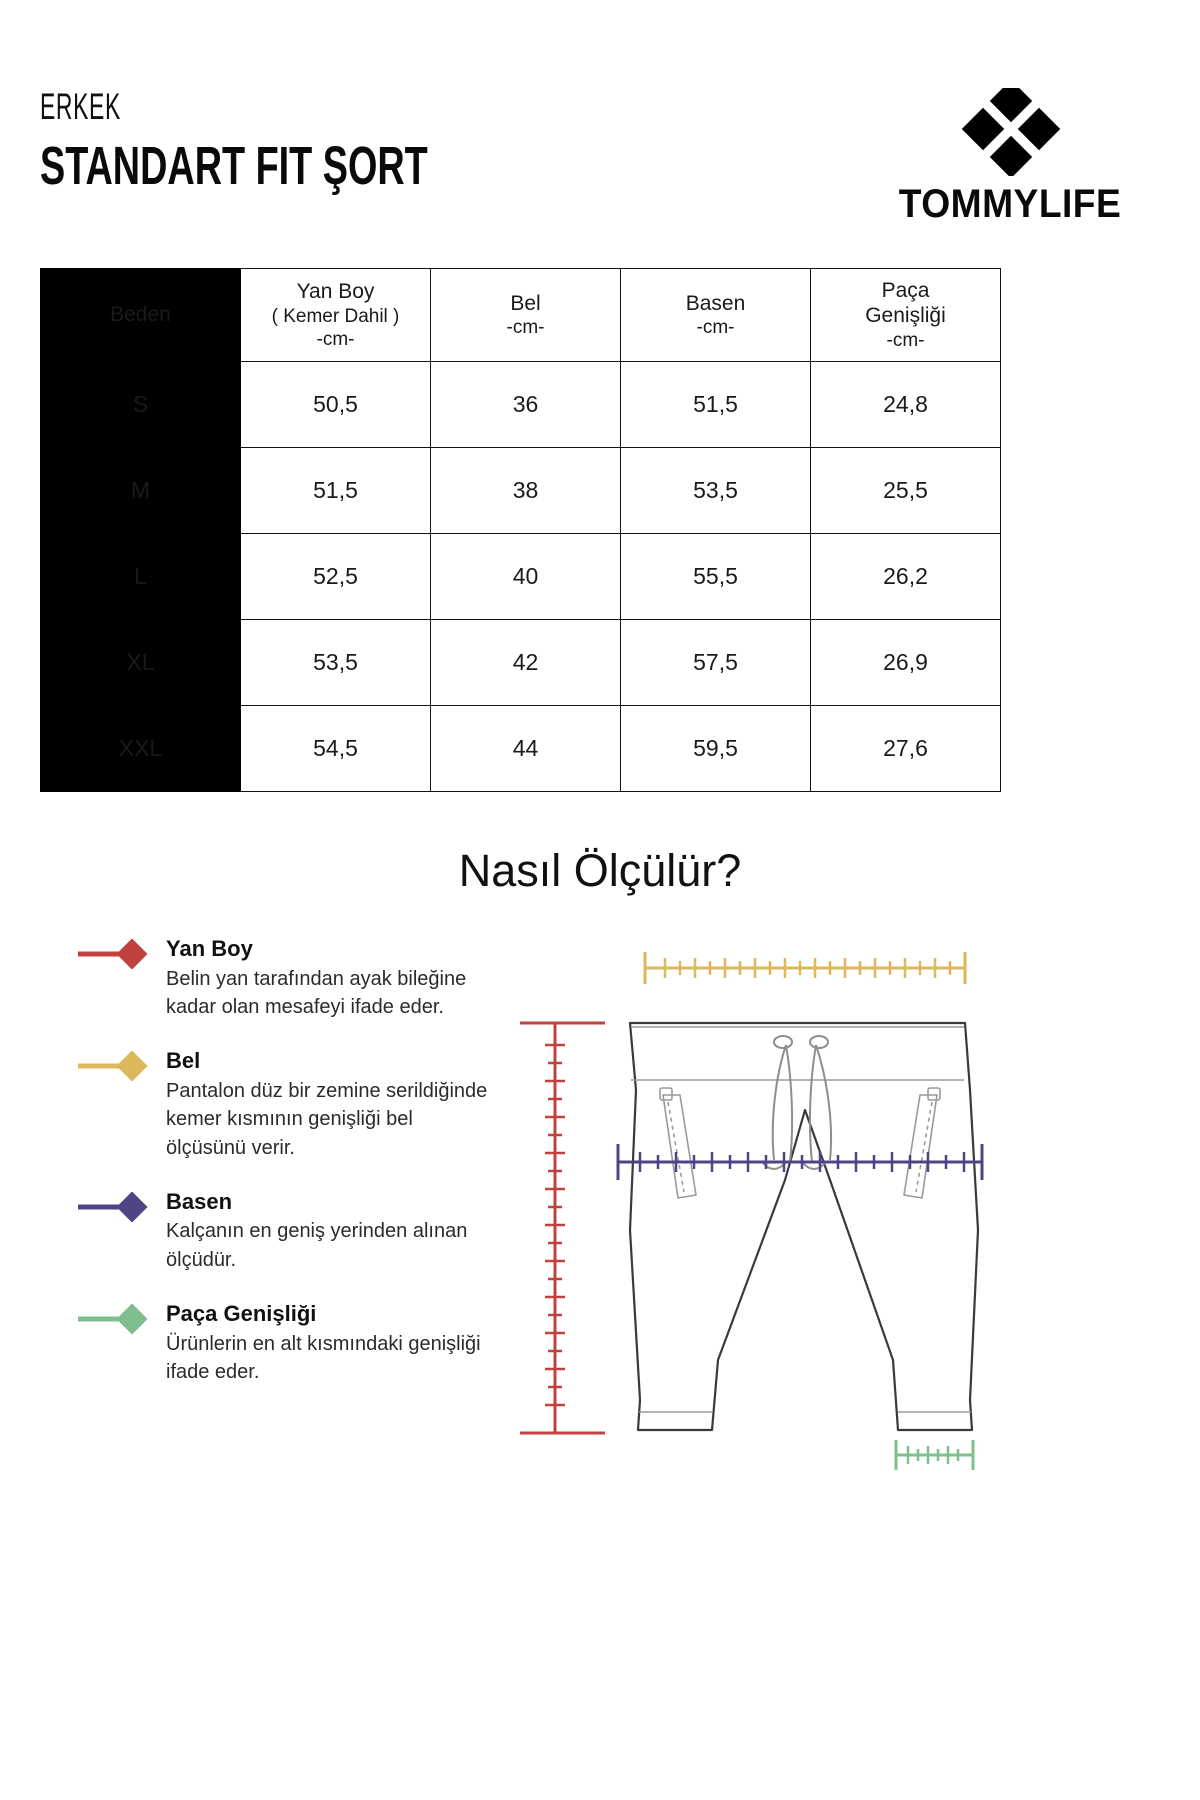 The width and height of the screenshot is (1200, 1800). I want to click on cell-basen: 51,5, so click(715, 404).